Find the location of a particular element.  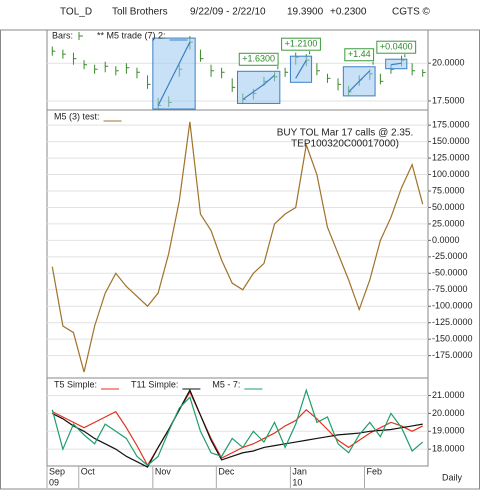

price-change: +0.2300 is located at coordinates (348, 12).